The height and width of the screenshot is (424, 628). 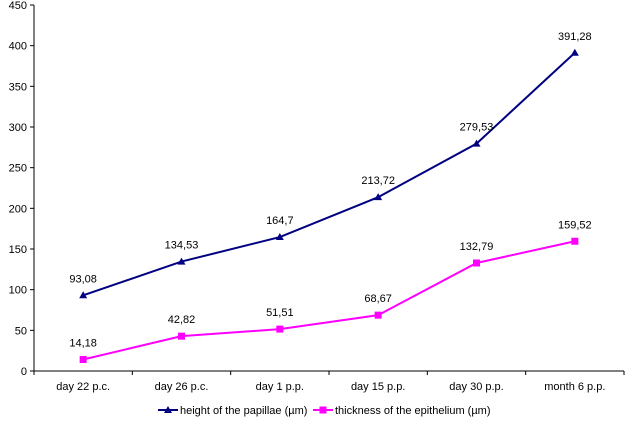 What do you see at coordinates (476, 387) in the screenshot?
I see `x-tick-label: day 30 p.p.` at bounding box center [476, 387].